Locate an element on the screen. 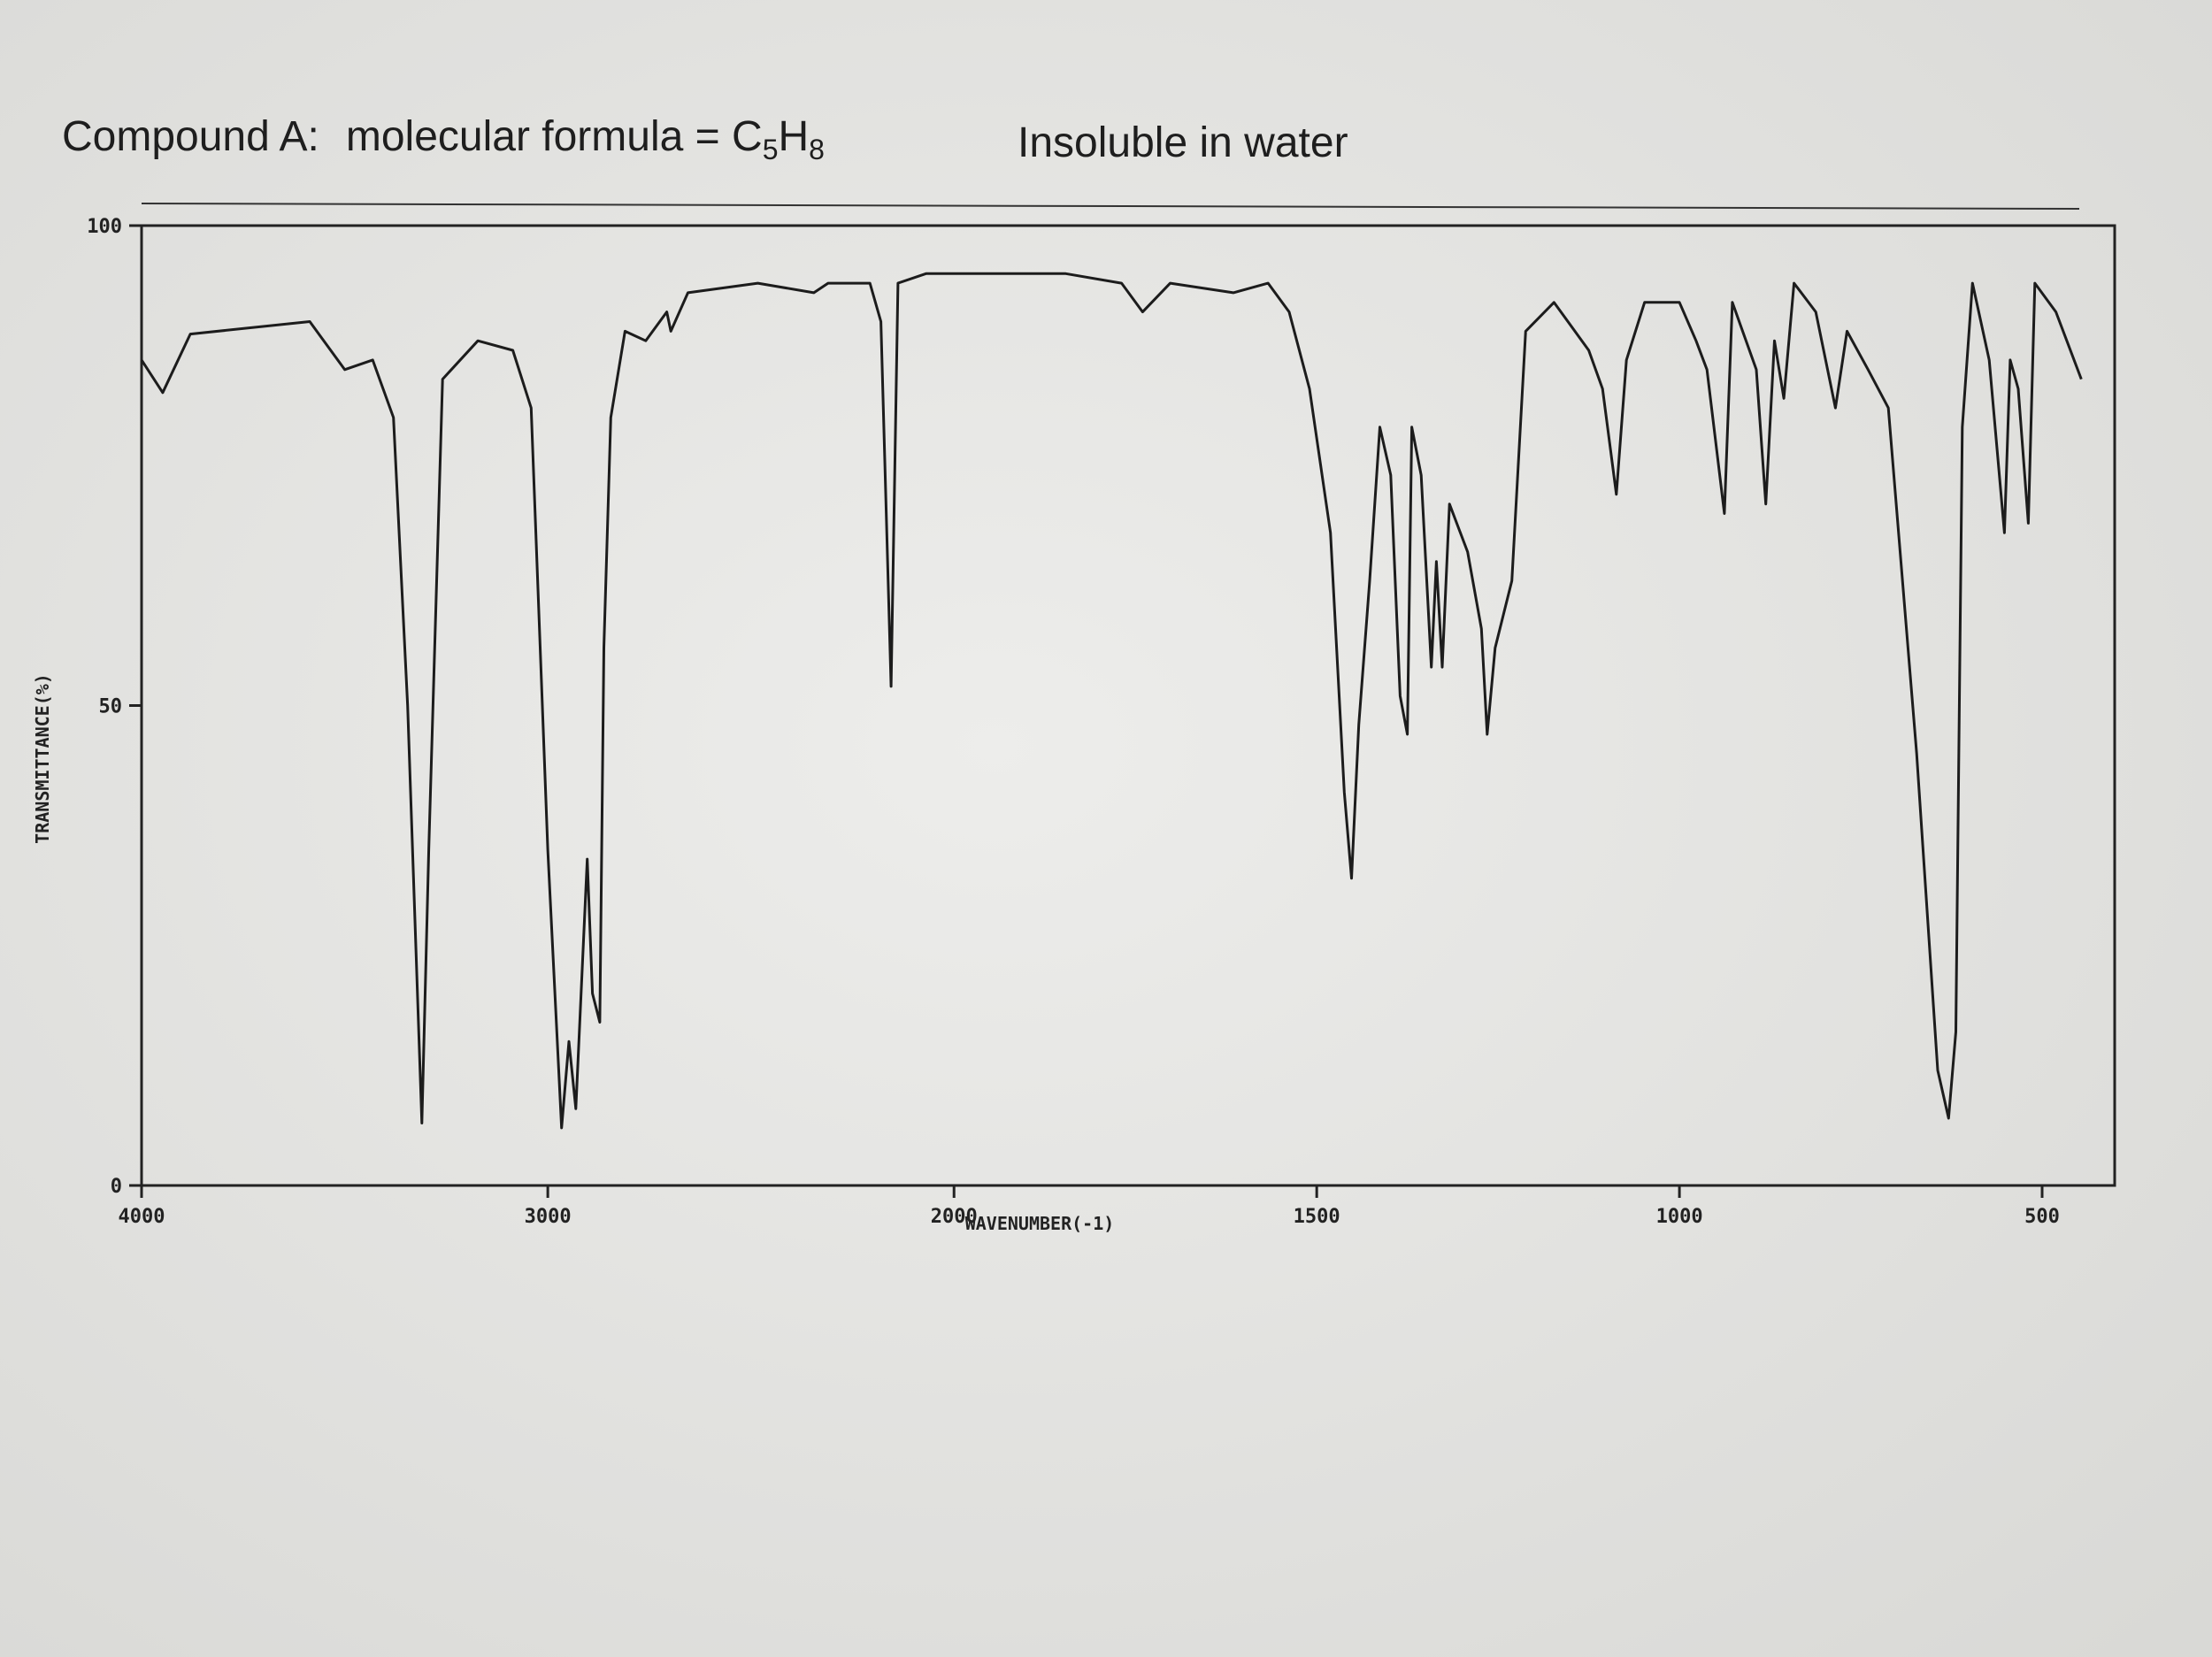 Image resolution: width=2212 pixels, height=1657 pixels. title-subscript: 5 is located at coordinates (771, 150).